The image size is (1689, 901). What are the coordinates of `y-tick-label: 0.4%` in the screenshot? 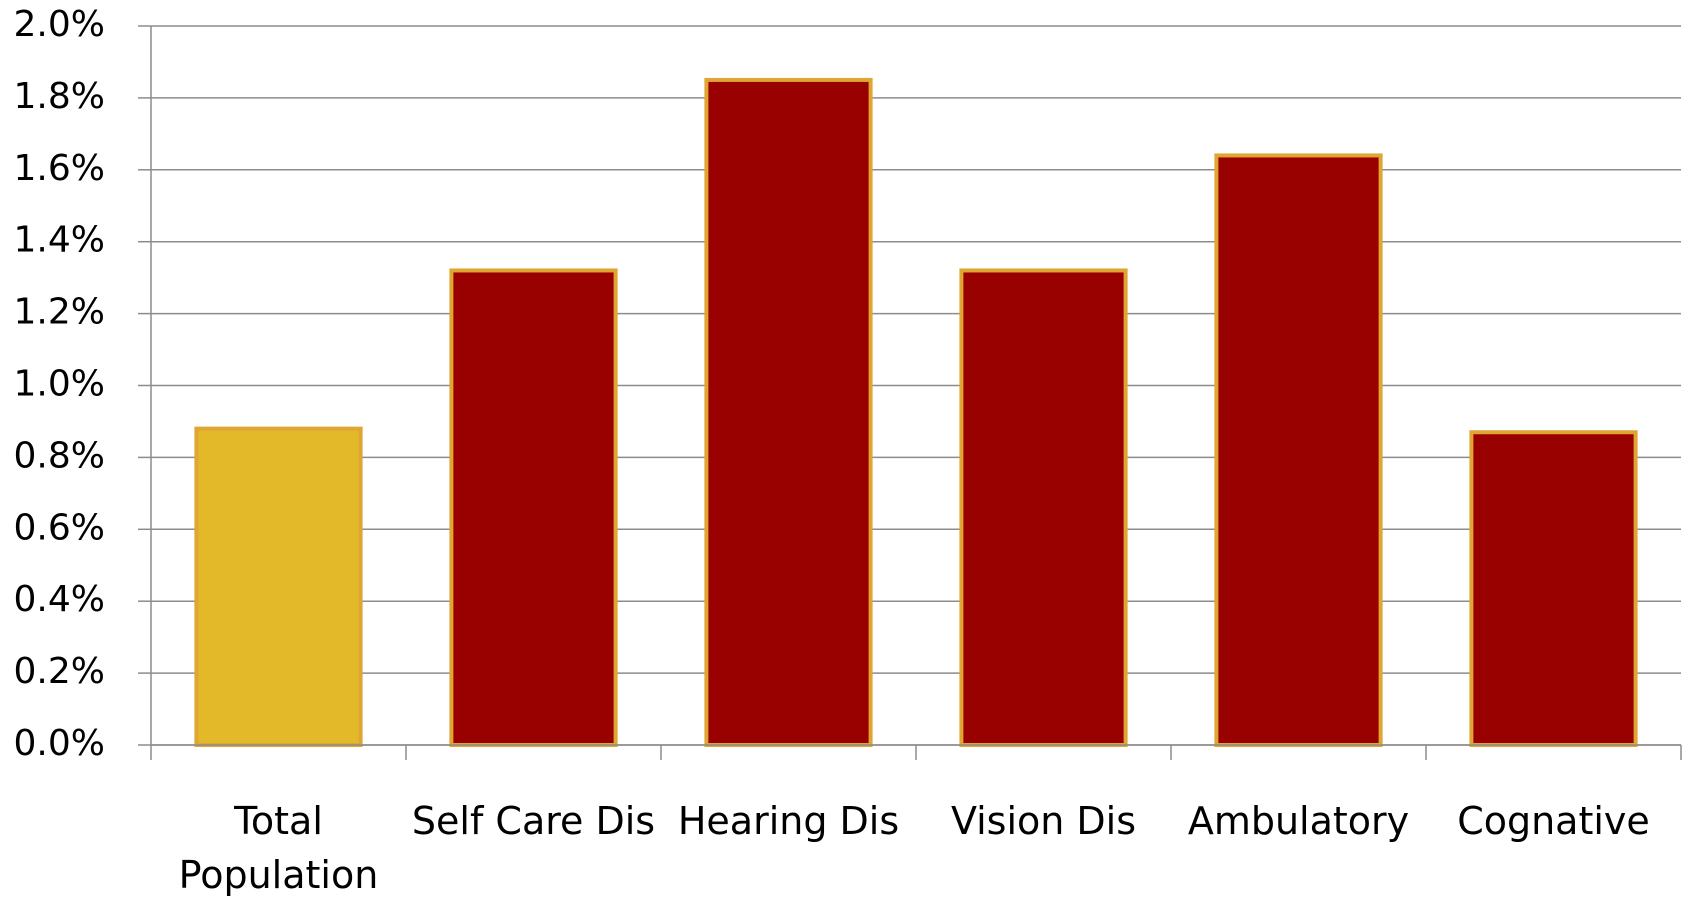 It's located at (59, 599).